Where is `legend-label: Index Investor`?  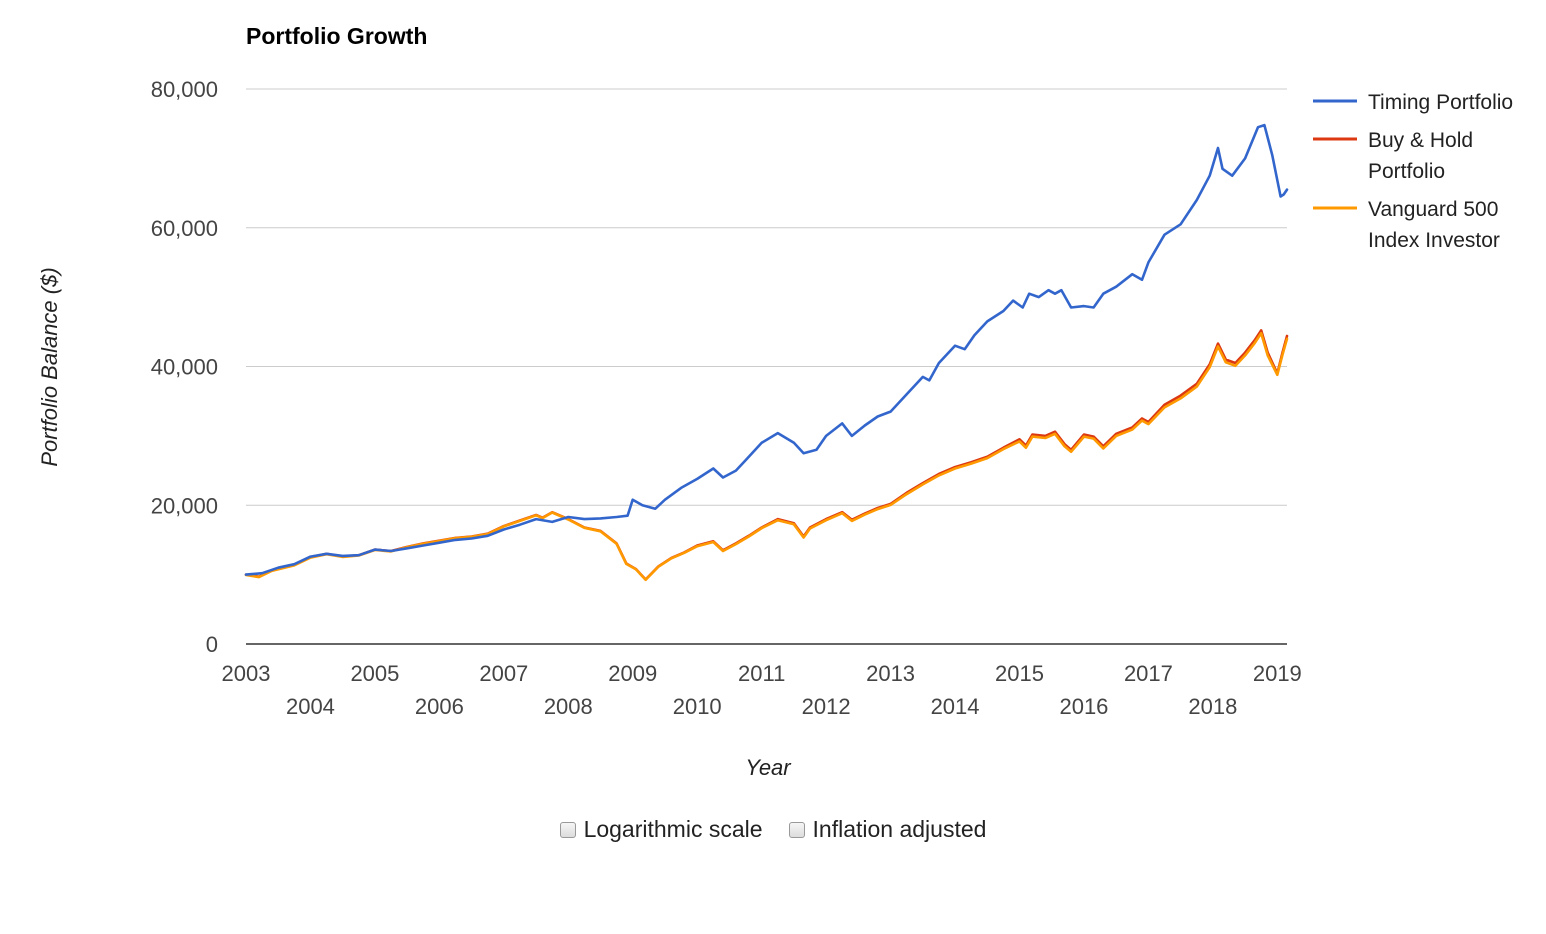 legend-label: Index Investor is located at coordinates (1434, 240).